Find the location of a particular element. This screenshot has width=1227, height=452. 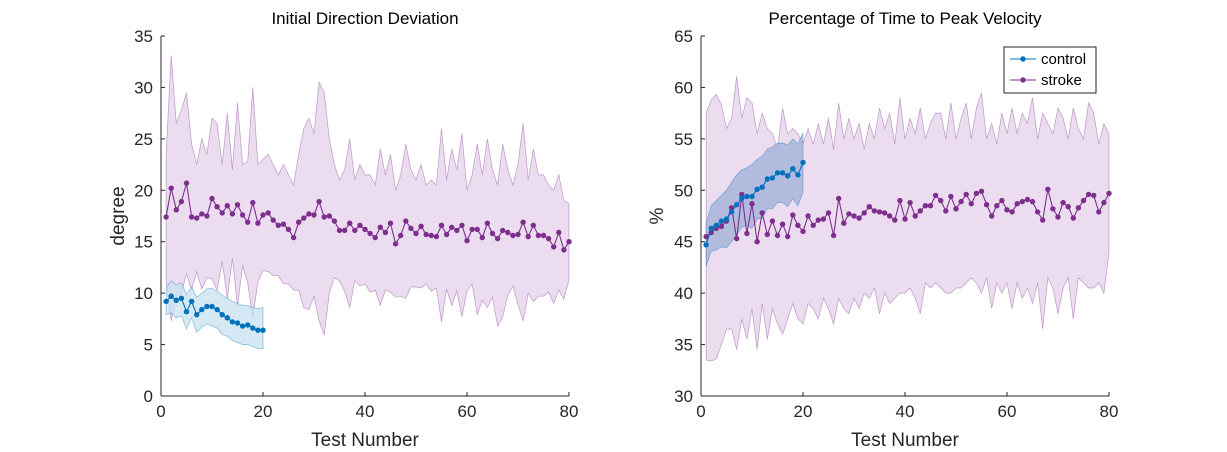

y-tick-label: 20 is located at coordinates (143, 190).